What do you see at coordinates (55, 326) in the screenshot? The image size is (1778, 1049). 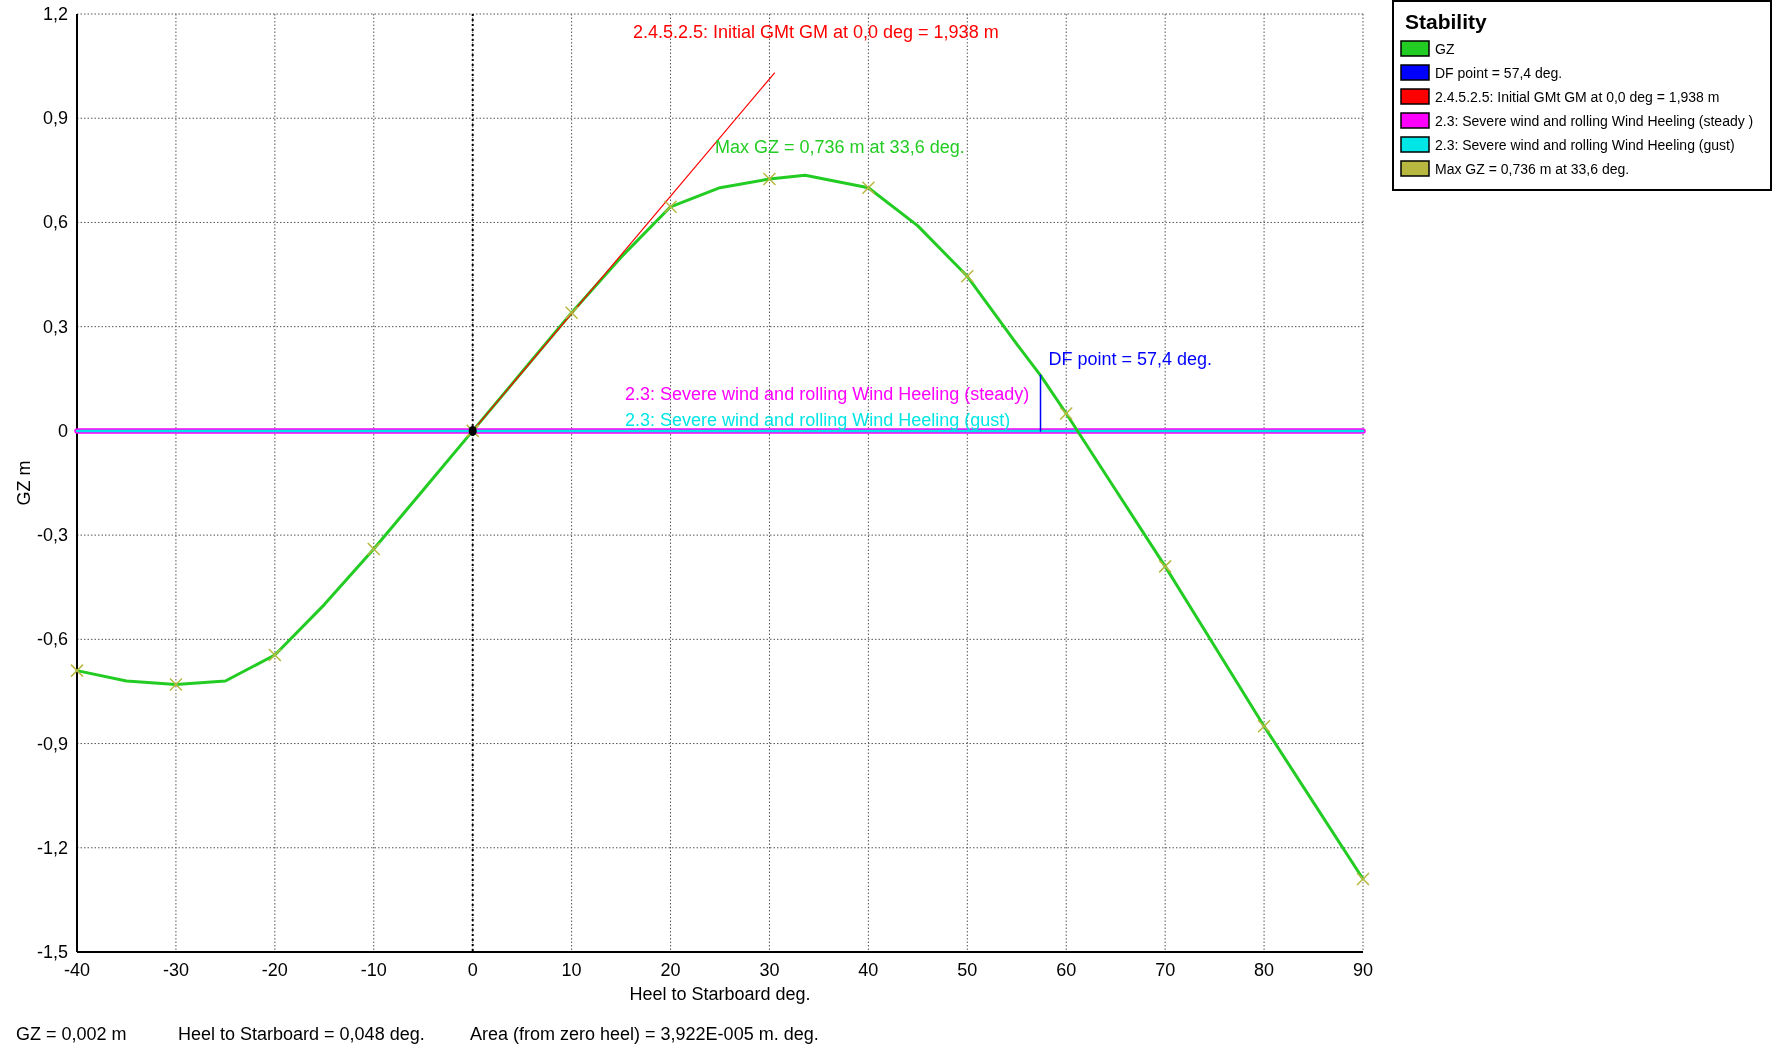 I see `y-tick-label: 0,3` at bounding box center [55, 326].